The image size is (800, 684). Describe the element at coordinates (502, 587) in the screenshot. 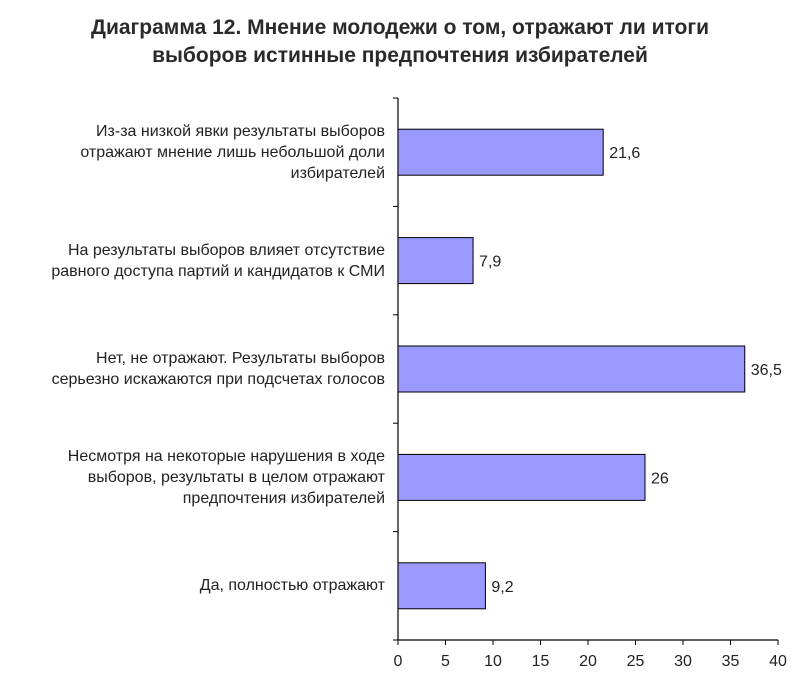

I see `bar-value-label: 9,2` at that location.